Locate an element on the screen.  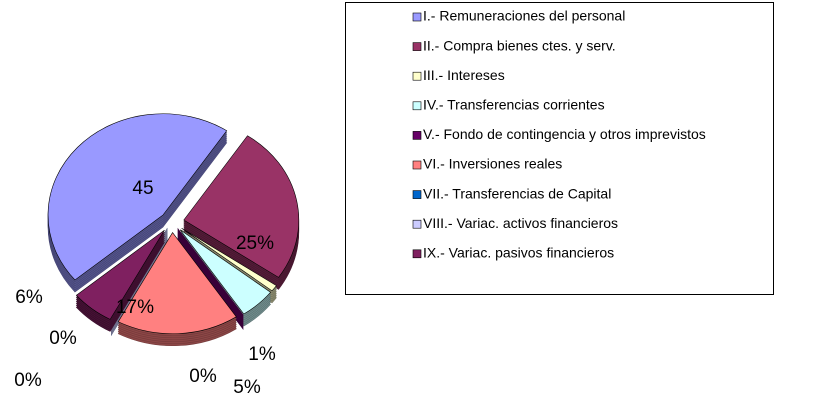
legend-label: VIII.- Variac. activos financieros is located at coordinates (520, 223).